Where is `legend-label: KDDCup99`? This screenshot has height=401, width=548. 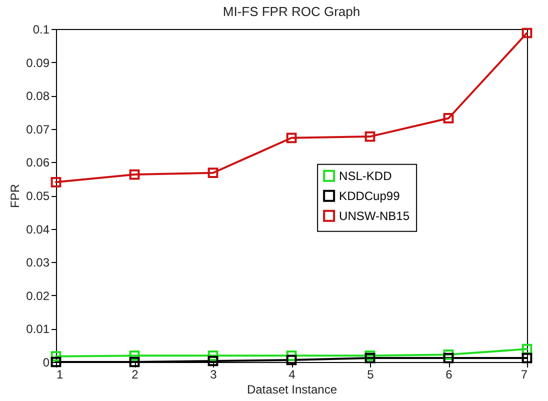
legend-label: KDDCup99 is located at coordinates (369, 195).